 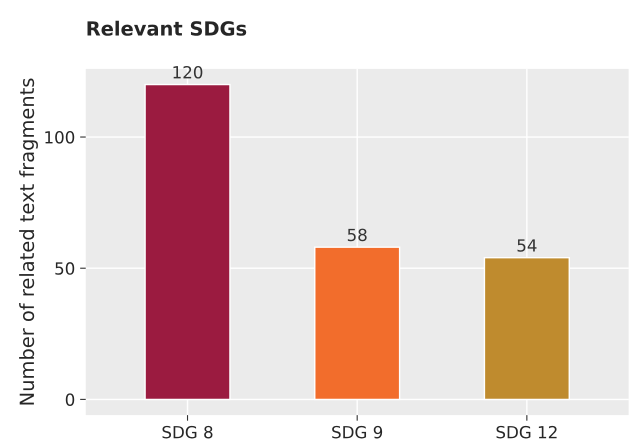 What do you see at coordinates (357, 235) in the screenshot?
I see `data-label: 58` at bounding box center [357, 235].